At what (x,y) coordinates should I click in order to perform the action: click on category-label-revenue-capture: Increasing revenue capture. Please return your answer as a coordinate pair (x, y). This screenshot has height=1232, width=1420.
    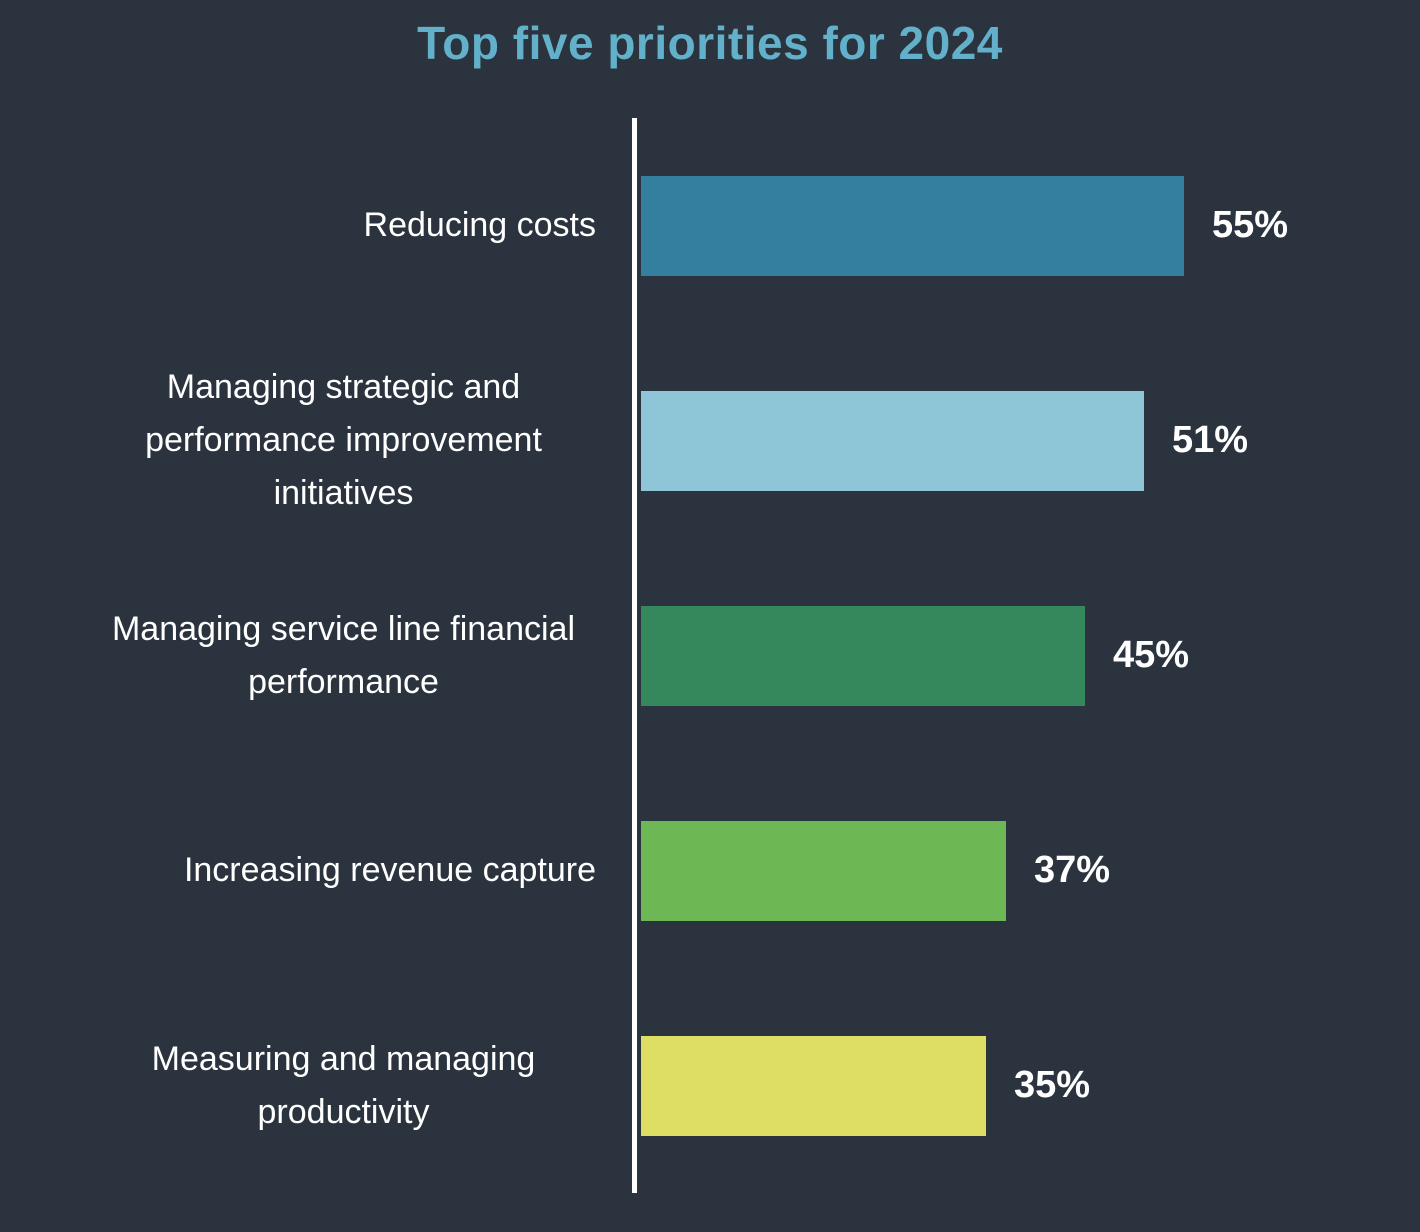
    Looking at the image, I should click on (389, 870).